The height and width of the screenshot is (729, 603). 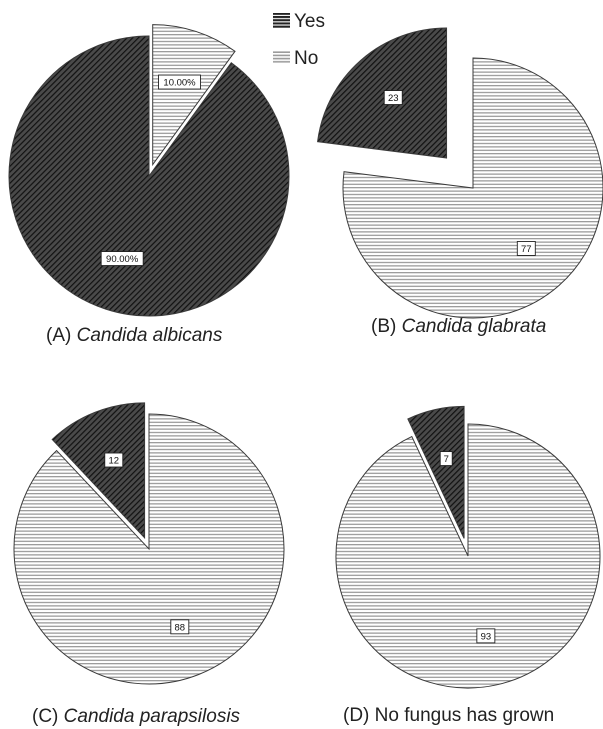 I want to click on pie-d-data-label-yes: 7, so click(x=446, y=459).